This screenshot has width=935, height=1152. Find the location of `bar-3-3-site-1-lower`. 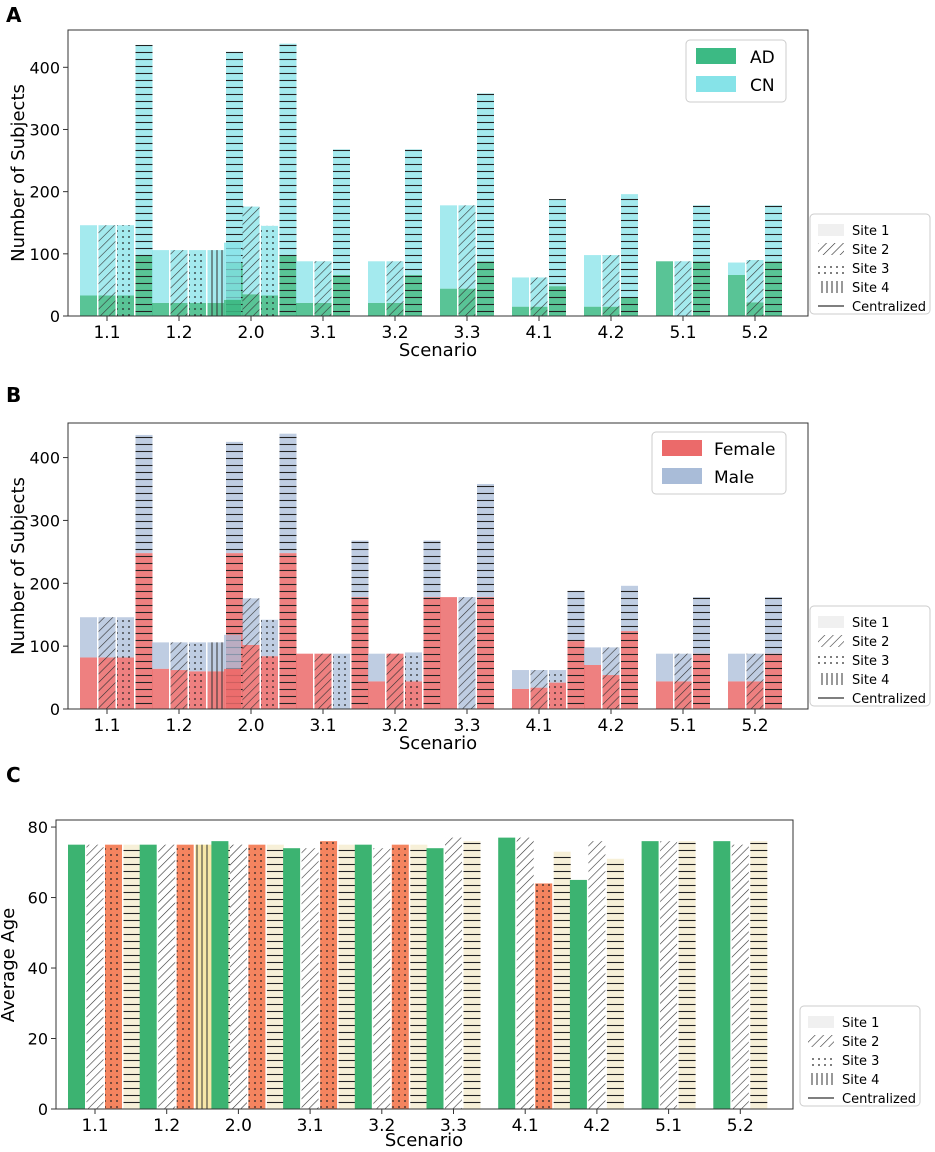

bar-3-3-site-1-lower is located at coordinates (448, 302).